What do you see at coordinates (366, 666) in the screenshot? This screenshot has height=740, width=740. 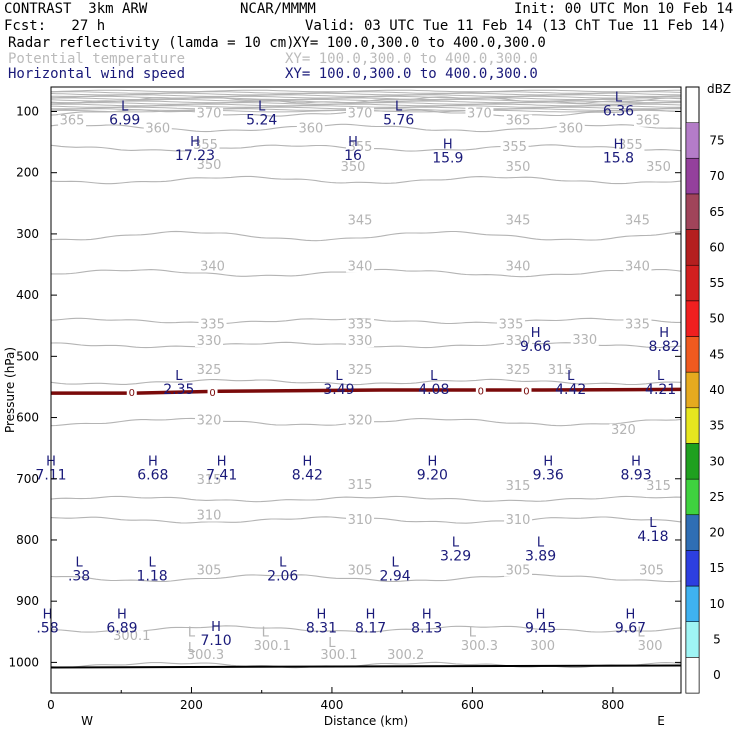 I see `terrain-surface-line` at bounding box center [366, 666].